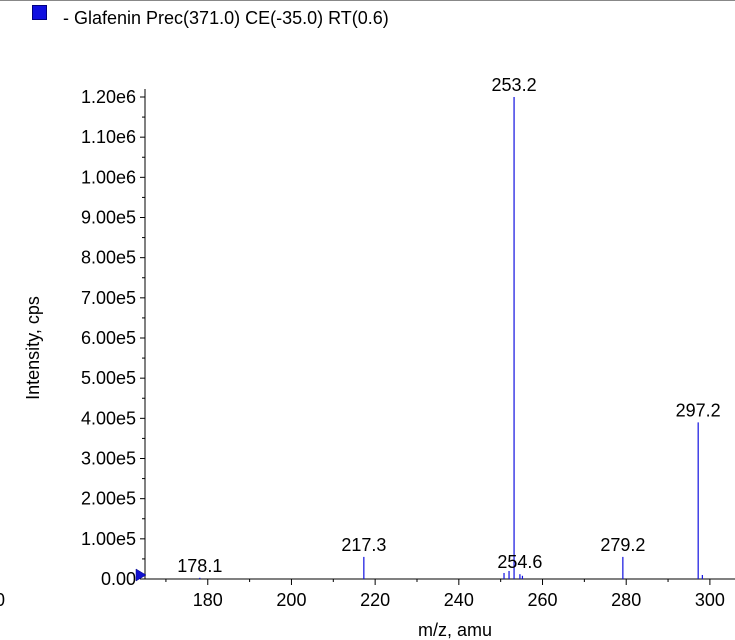 The width and height of the screenshot is (735, 640). What do you see at coordinates (622, 545) in the screenshot?
I see `peak-label: 279.2` at bounding box center [622, 545].